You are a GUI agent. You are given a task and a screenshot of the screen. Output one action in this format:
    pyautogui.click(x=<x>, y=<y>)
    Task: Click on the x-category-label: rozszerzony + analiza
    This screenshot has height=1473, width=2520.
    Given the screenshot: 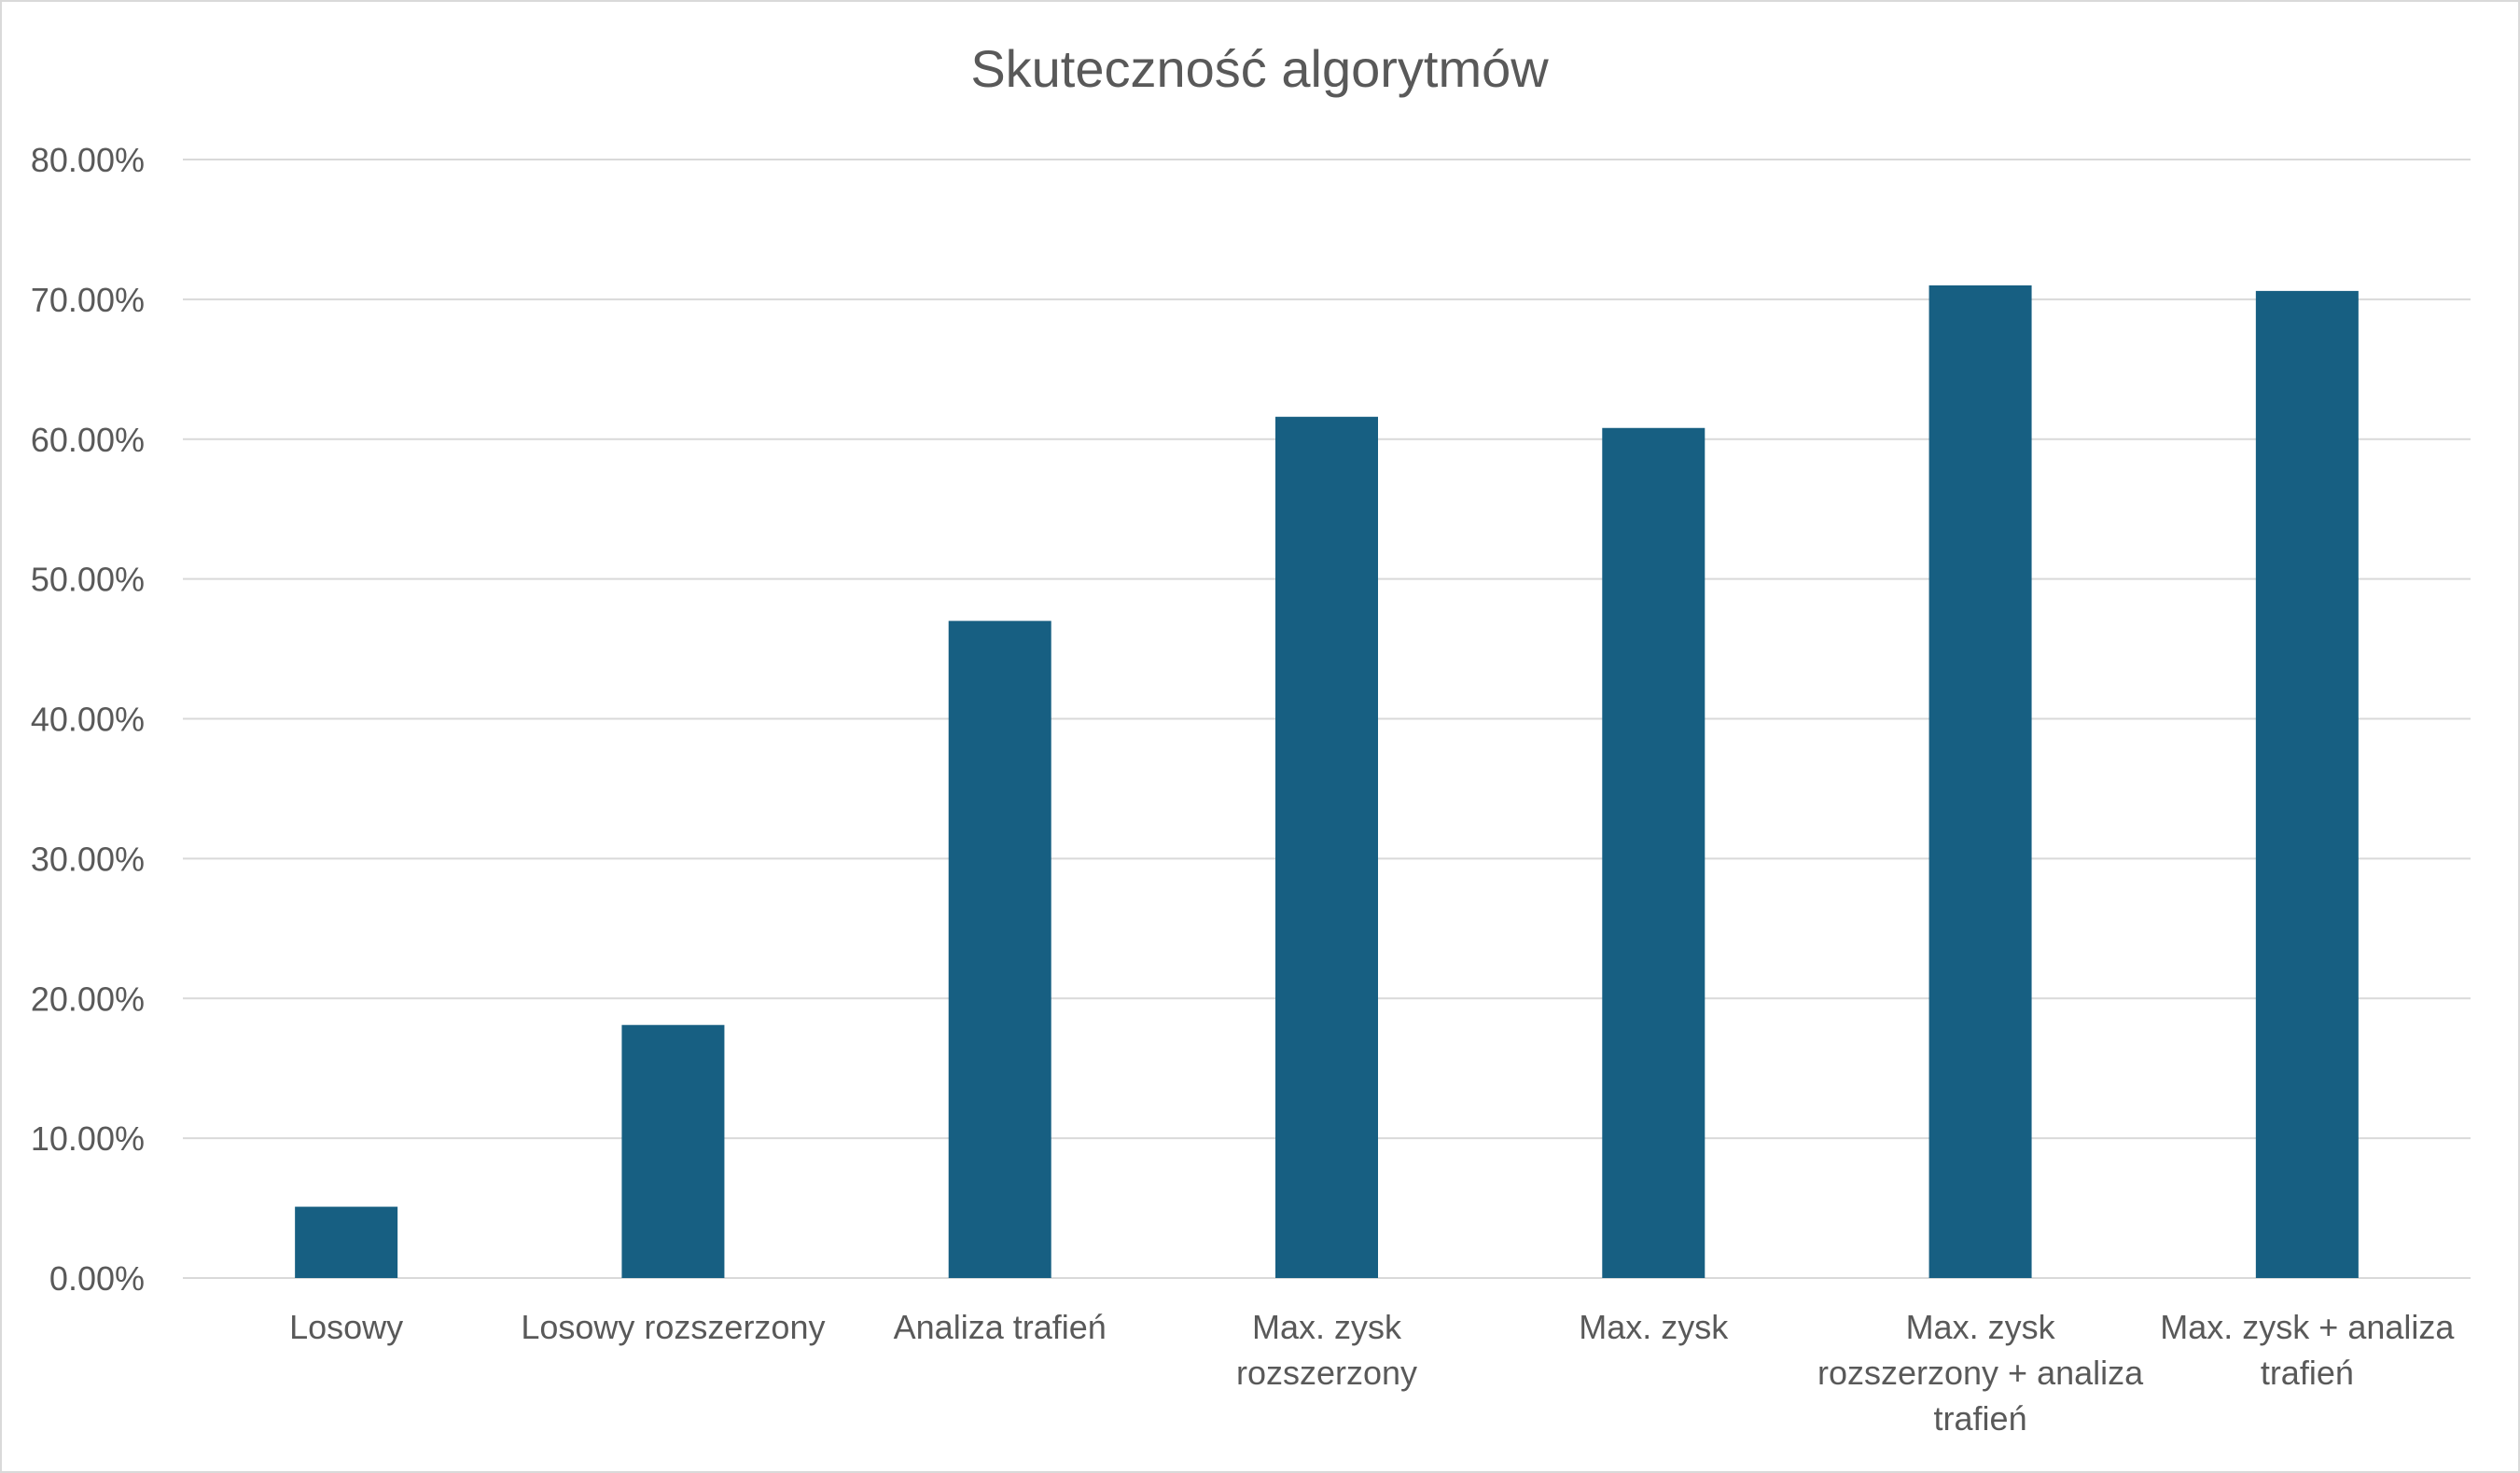 What is the action you would take?
    pyautogui.click(x=1980, y=1373)
    